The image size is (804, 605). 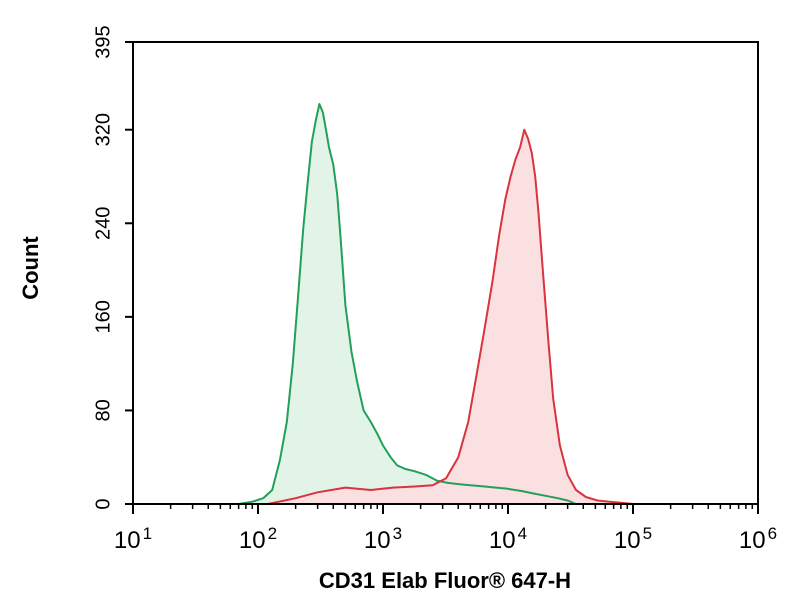 I want to click on y-tick-label: 320, so click(x=103, y=129).